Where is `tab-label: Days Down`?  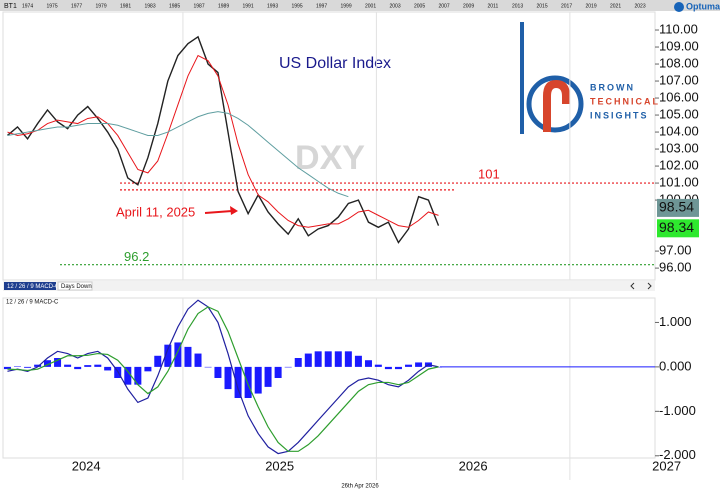 tab-label: Days Down is located at coordinates (76, 287).